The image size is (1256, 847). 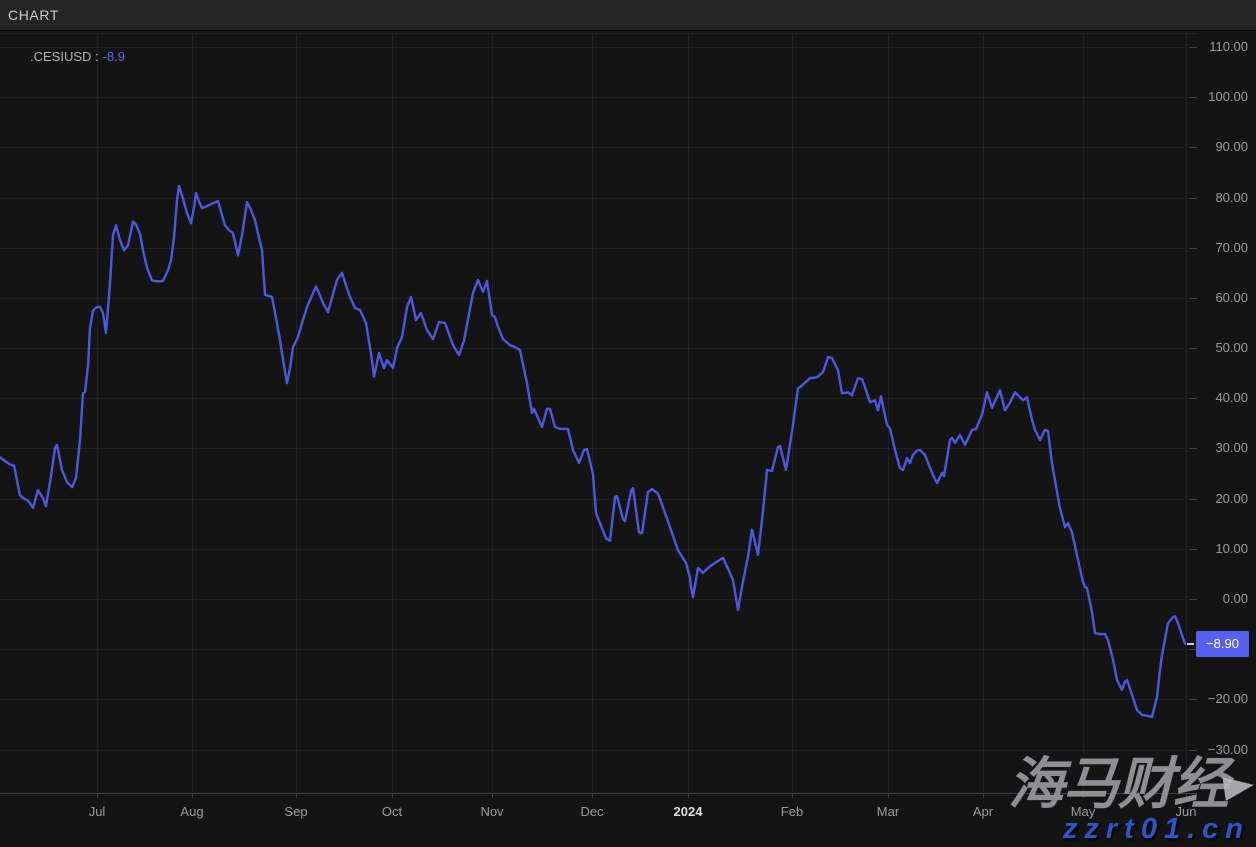 What do you see at coordinates (64, 56) in the screenshot?
I see `series-ticker: .CESIUSD :` at bounding box center [64, 56].